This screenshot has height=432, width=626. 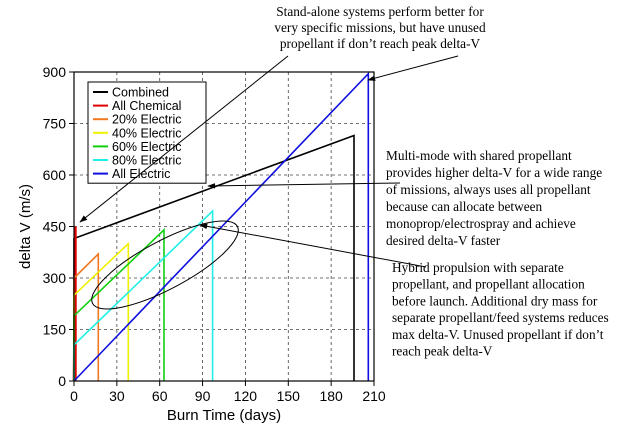 What do you see at coordinates (500, 317) in the screenshot?
I see `annotation-hybrid-line: separate propellant/feed systems reduces` at bounding box center [500, 317].